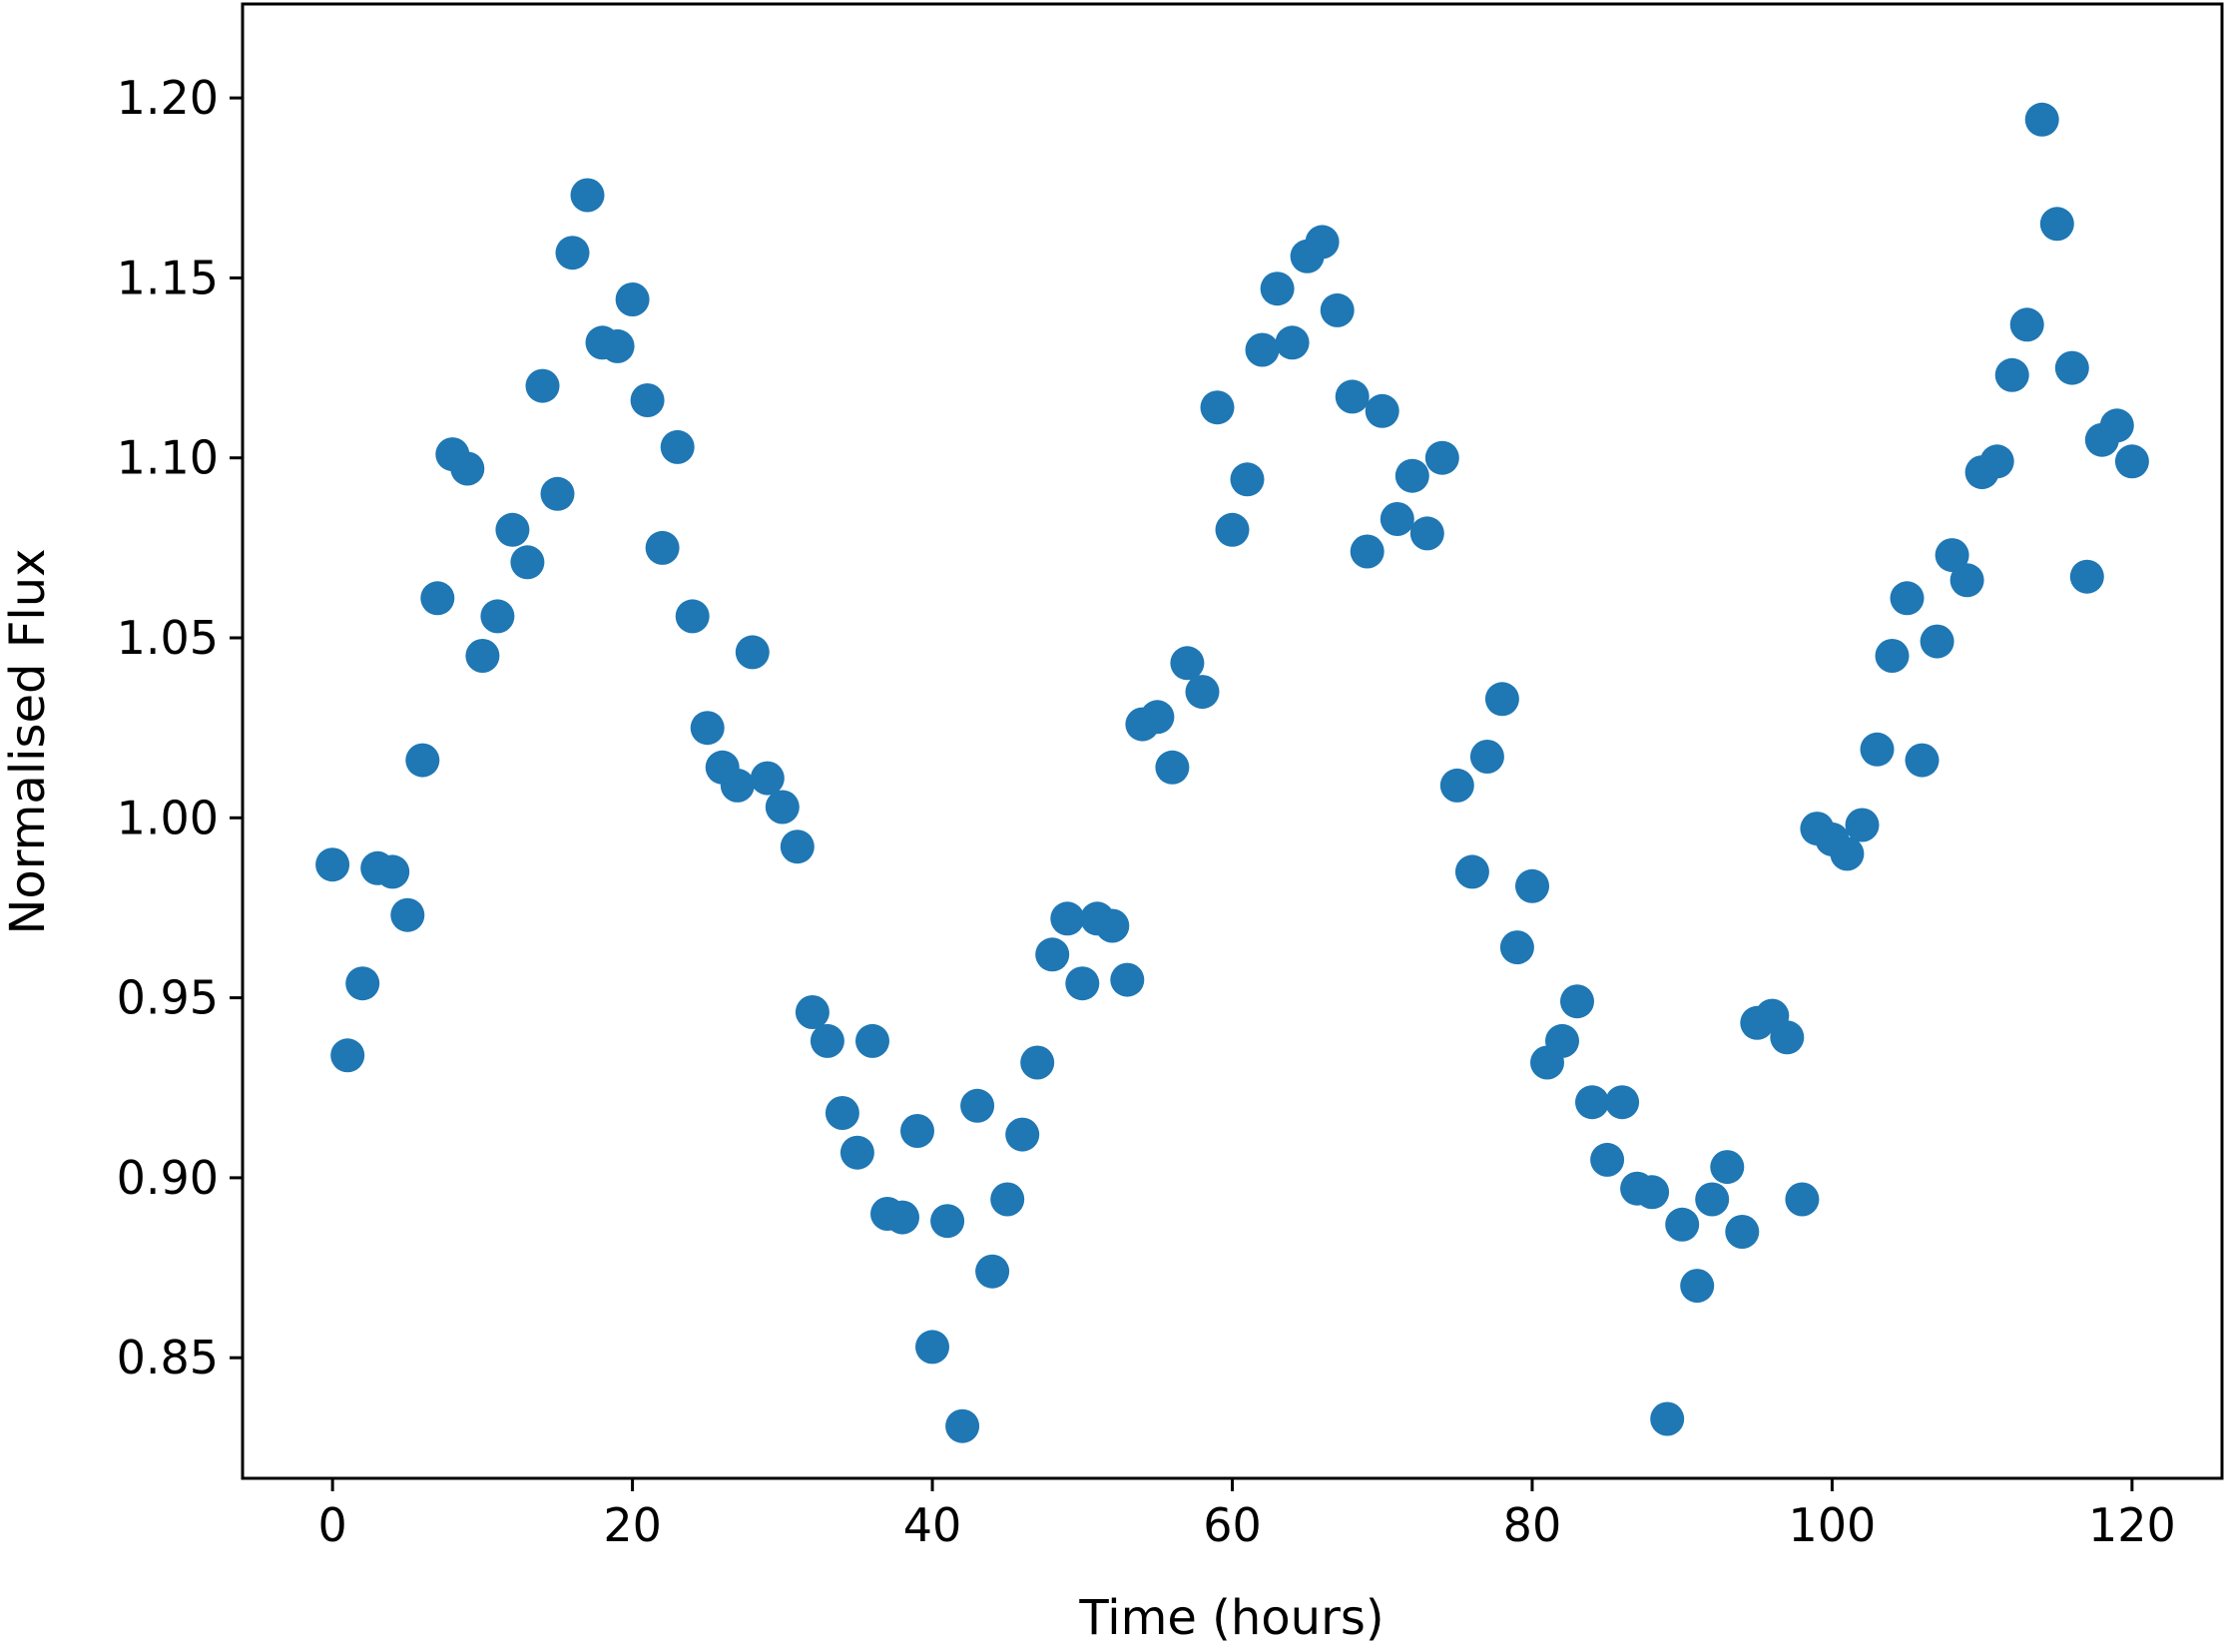 This screenshot has height=1652, width=2226. I want to click on x-tick-label: 20, so click(632, 1525).